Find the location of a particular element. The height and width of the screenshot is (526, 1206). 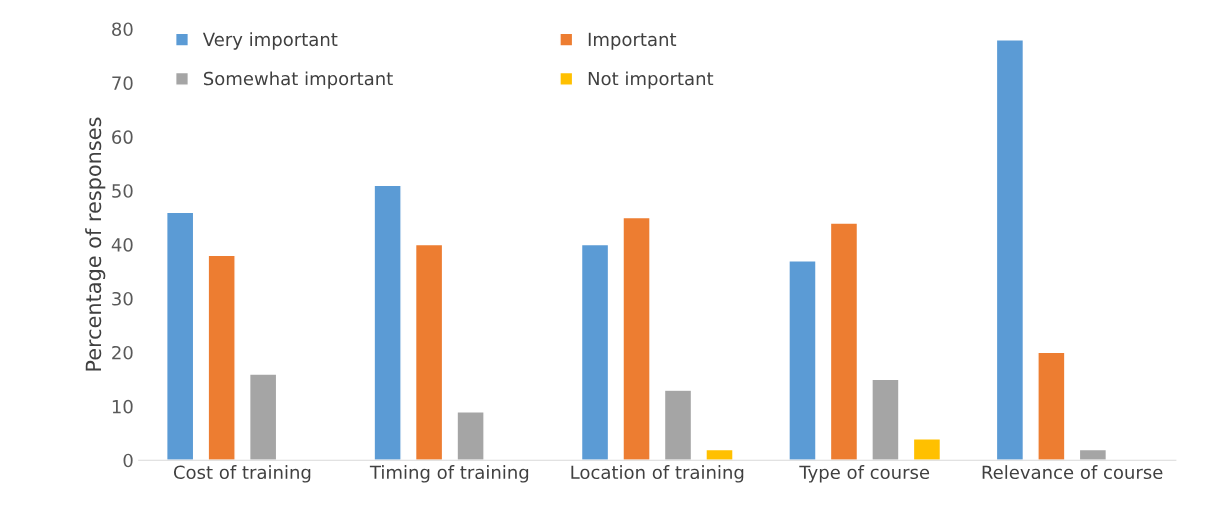

y-axis-title: Percentage of responses is located at coordinates (95, 244).